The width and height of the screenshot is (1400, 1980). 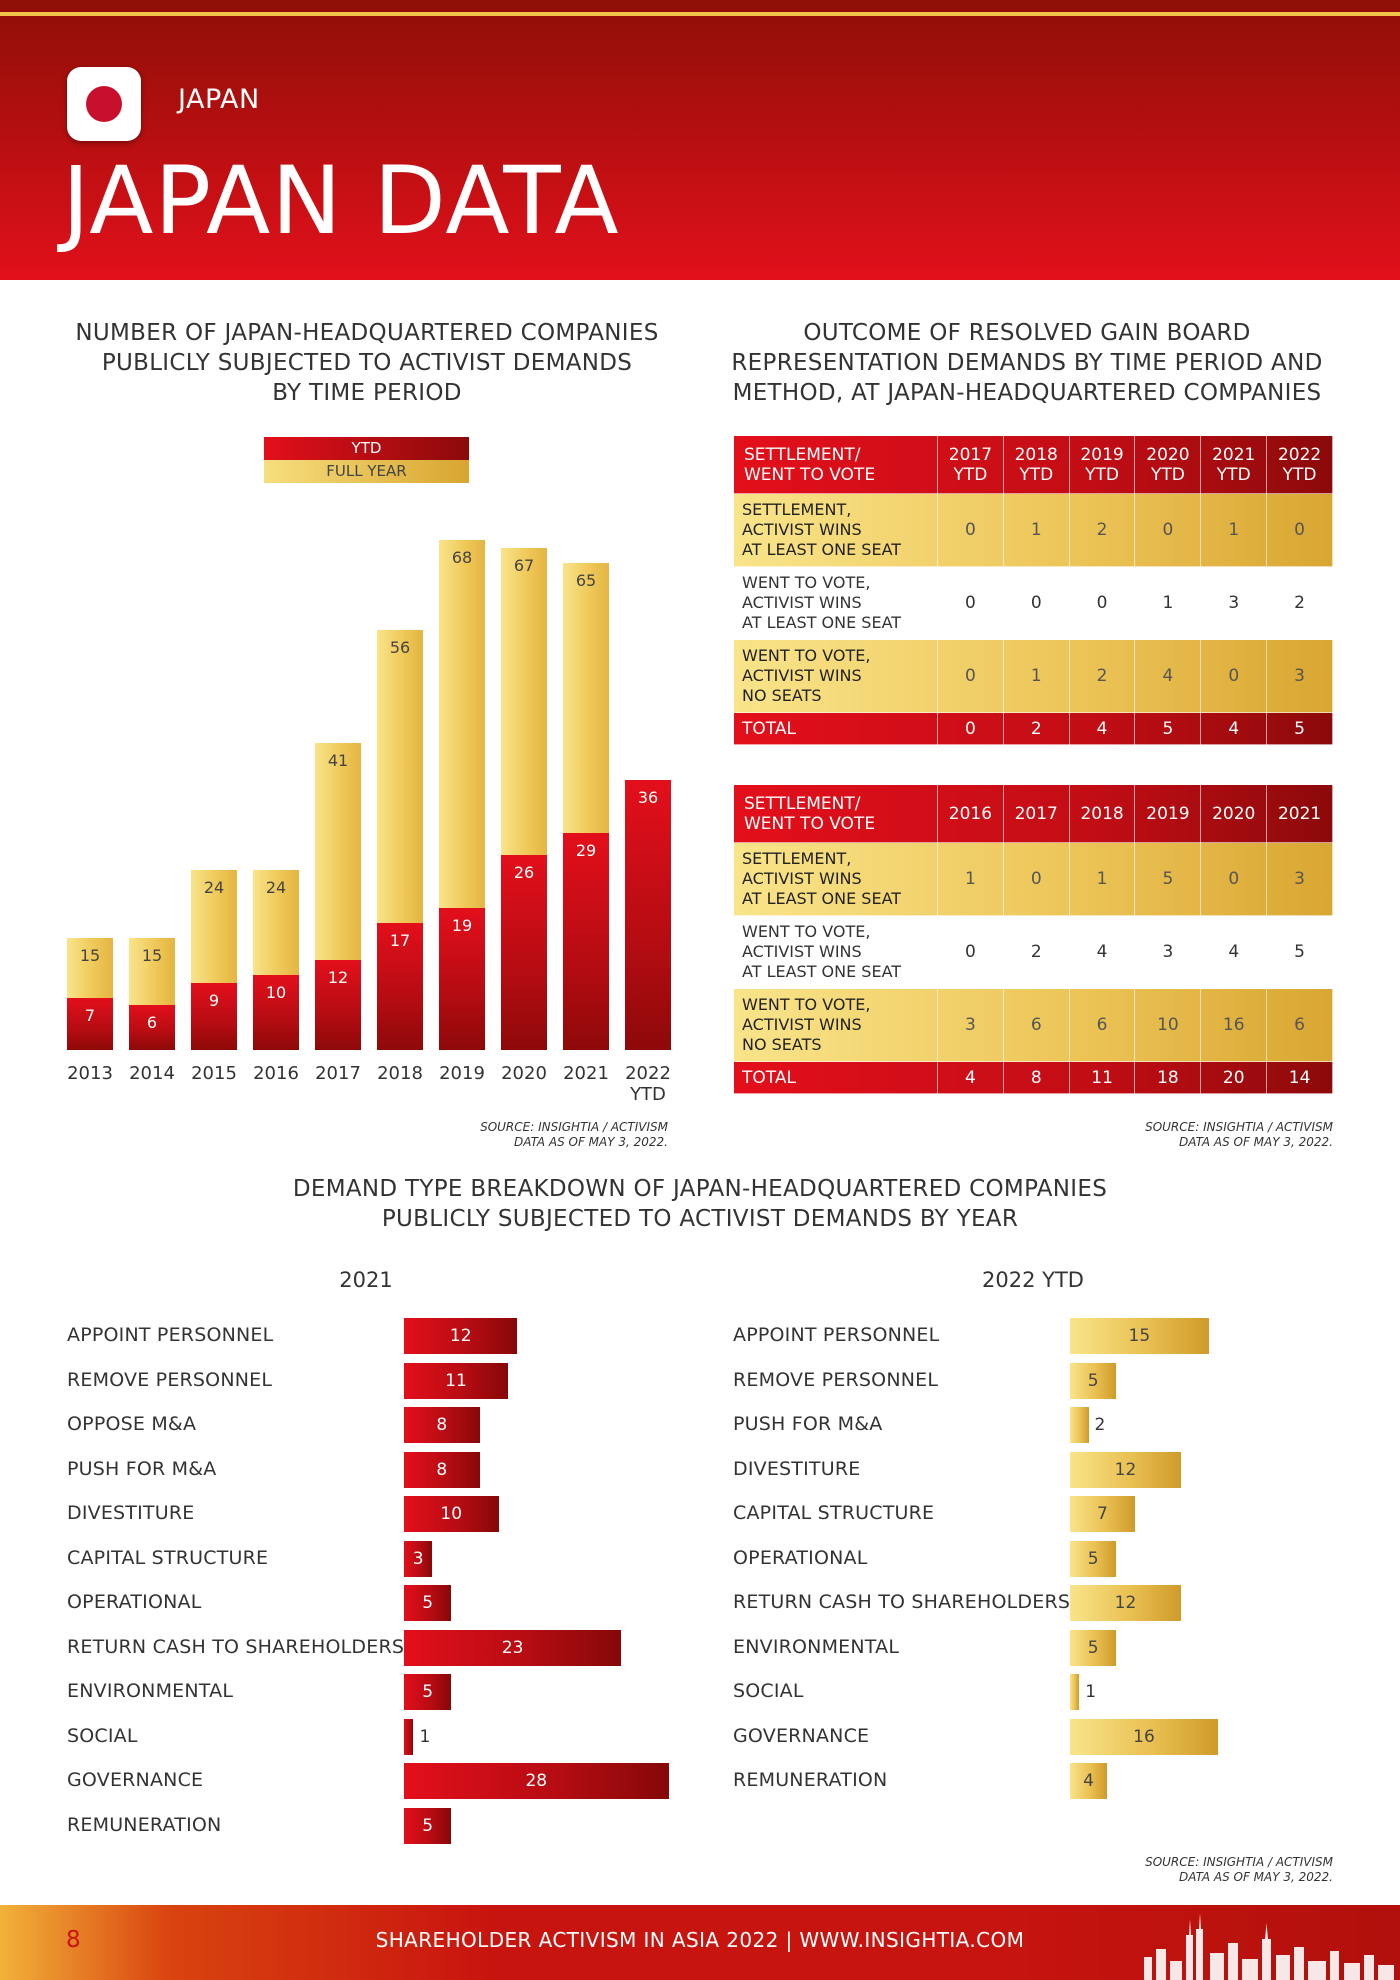 I want to click on header-line: 2020, so click(x=1168, y=454).